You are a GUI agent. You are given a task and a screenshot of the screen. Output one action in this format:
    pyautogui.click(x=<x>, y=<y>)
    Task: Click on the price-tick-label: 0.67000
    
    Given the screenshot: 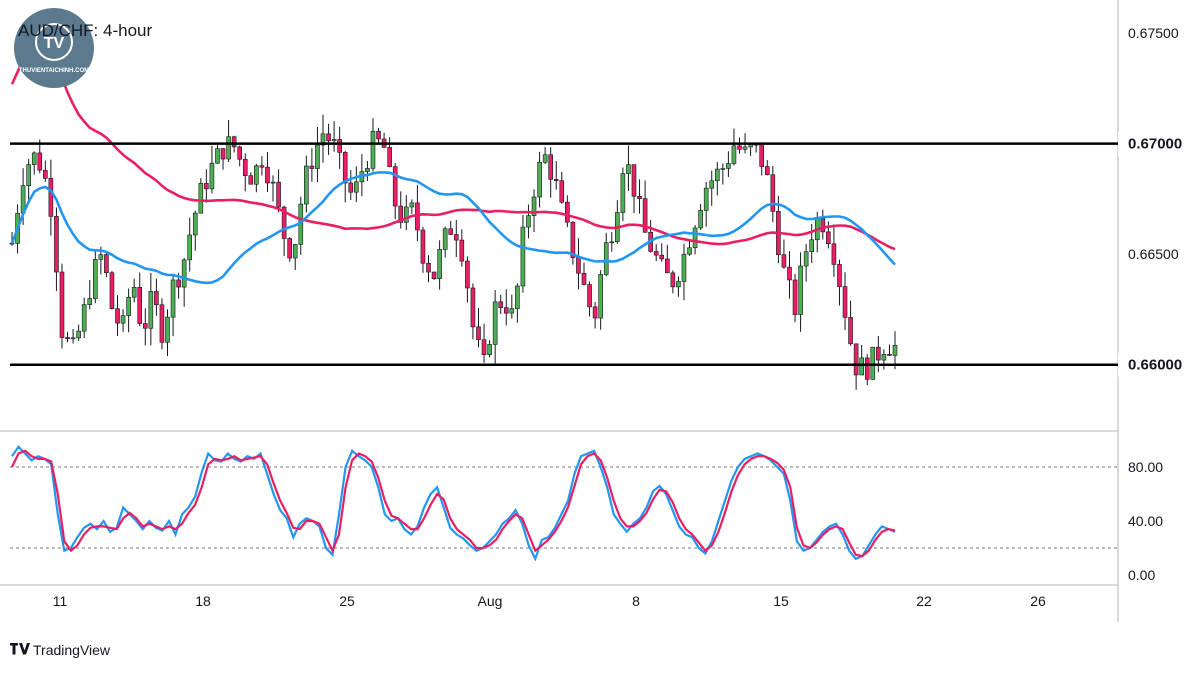 What is the action you would take?
    pyautogui.click(x=1155, y=144)
    